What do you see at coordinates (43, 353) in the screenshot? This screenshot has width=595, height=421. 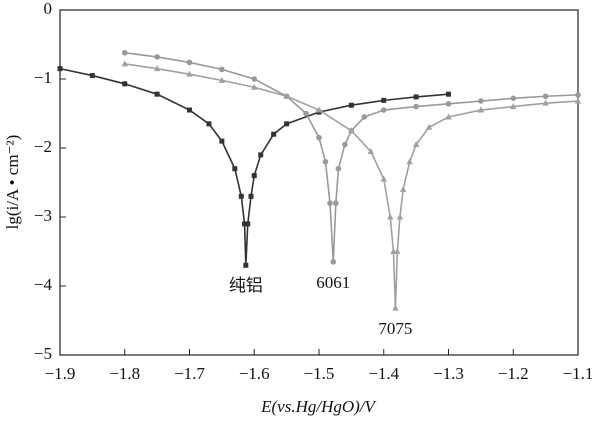 I see `y-tick-label: −5` at bounding box center [43, 353].